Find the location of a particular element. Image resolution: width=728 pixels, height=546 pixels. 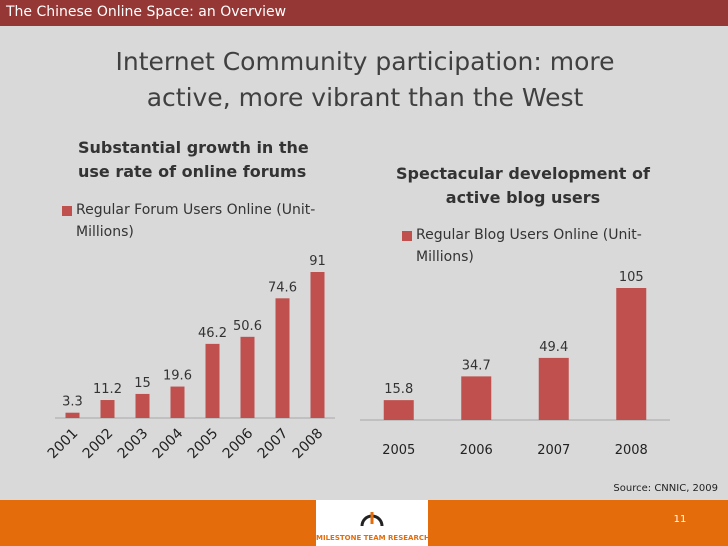

header-bar is located at coordinates (364, 13).